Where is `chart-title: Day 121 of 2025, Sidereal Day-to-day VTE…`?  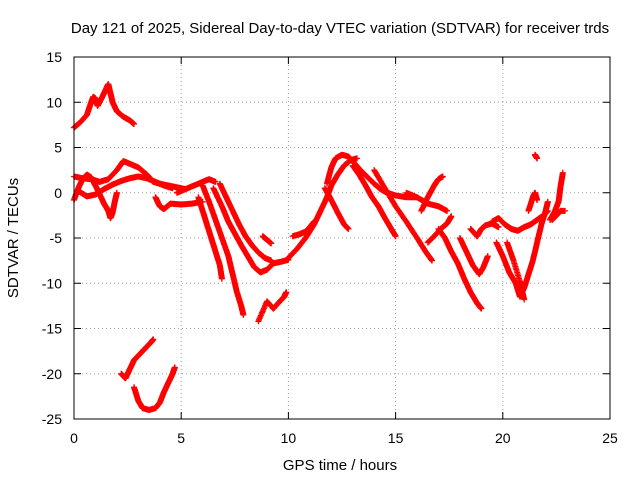 chart-title: Day 121 of 2025, Sidereal Day-to-day VTE… is located at coordinates (340, 28).